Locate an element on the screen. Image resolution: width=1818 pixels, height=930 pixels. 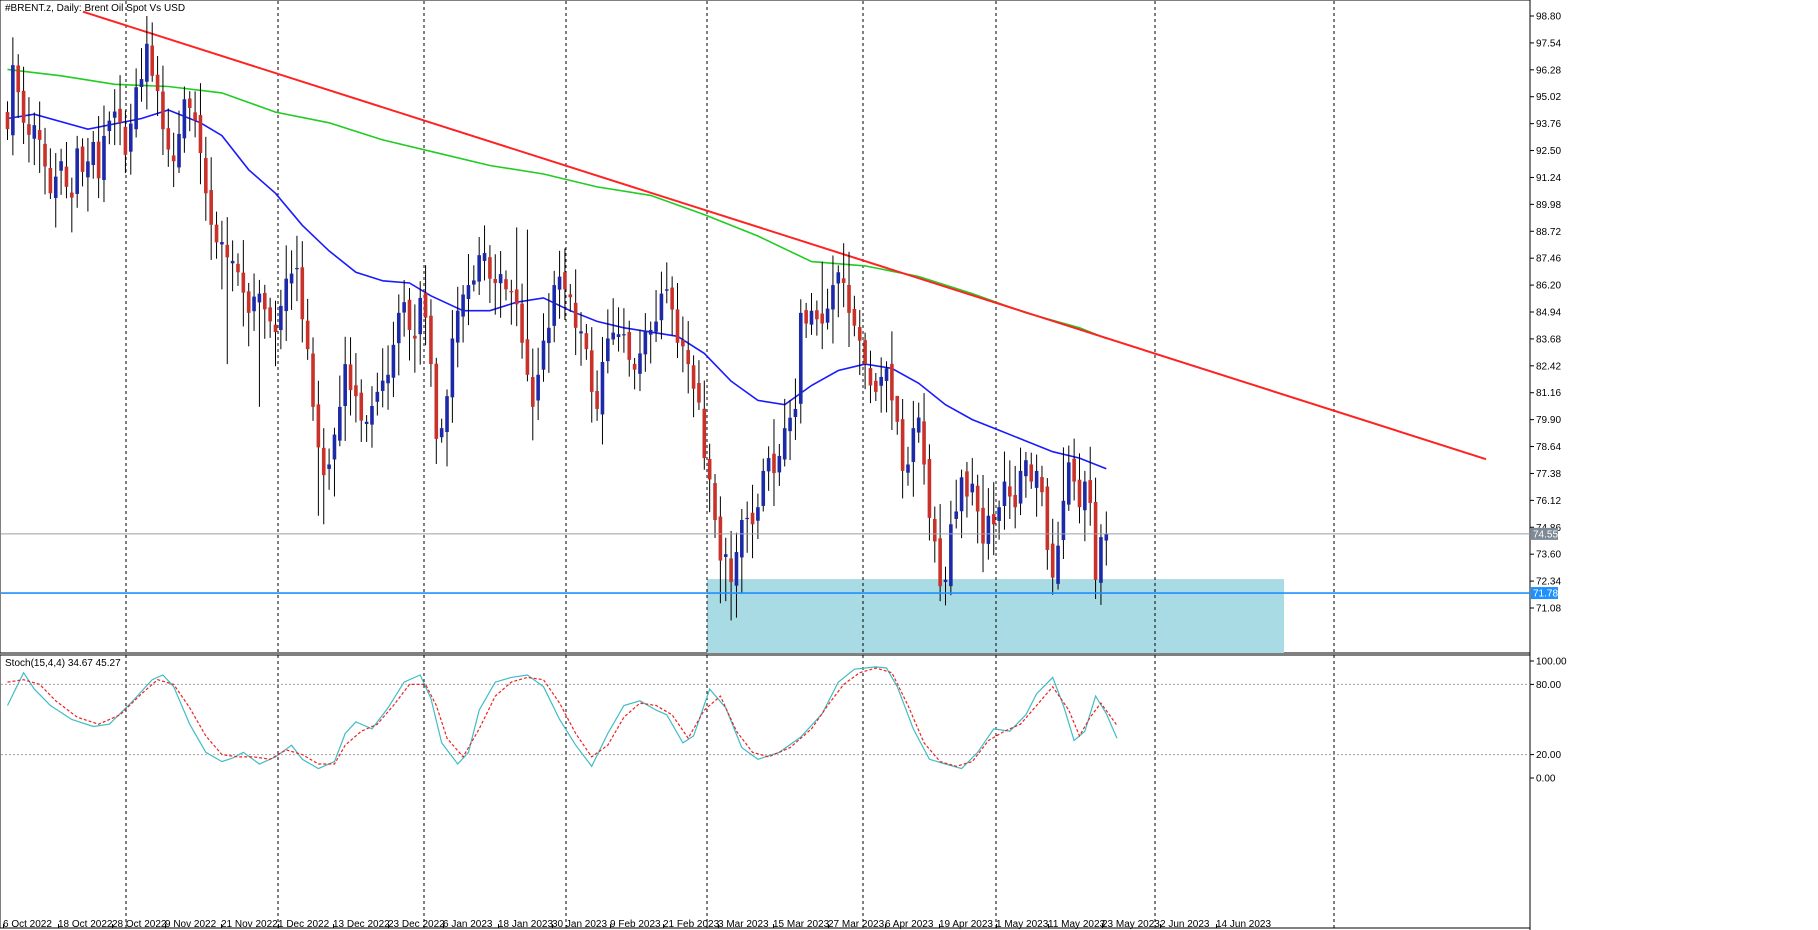
price-tick-label: 95.02 is located at coordinates (1548, 97).